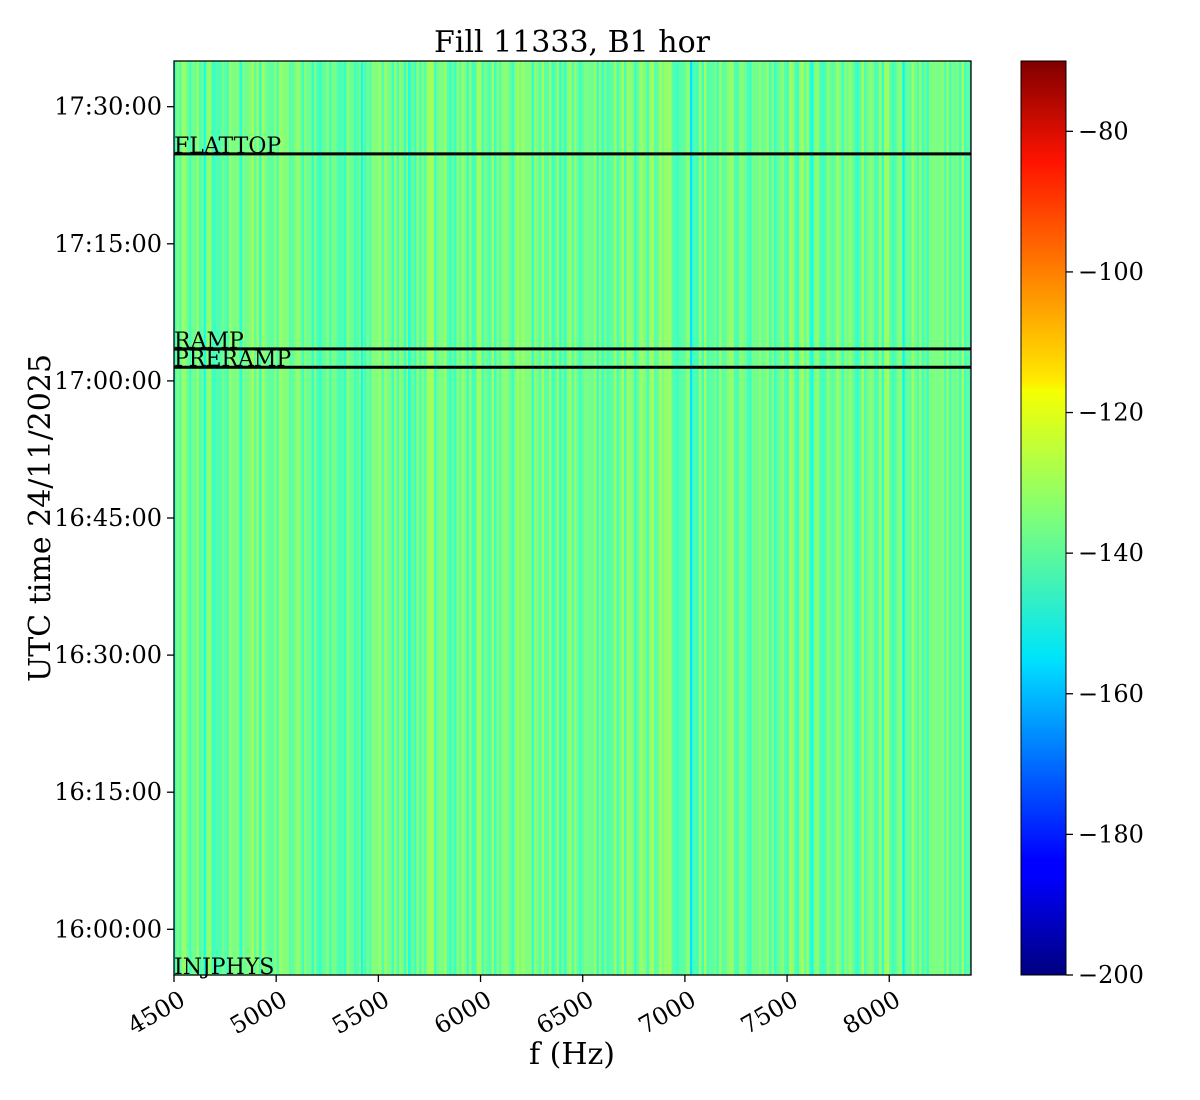 The width and height of the screenshot is (1200, 1100). What do you see at coordinates (209, 341) in the screenshot?
I see `event-label-ramp: RAMP` at bounding box center [209, 341].